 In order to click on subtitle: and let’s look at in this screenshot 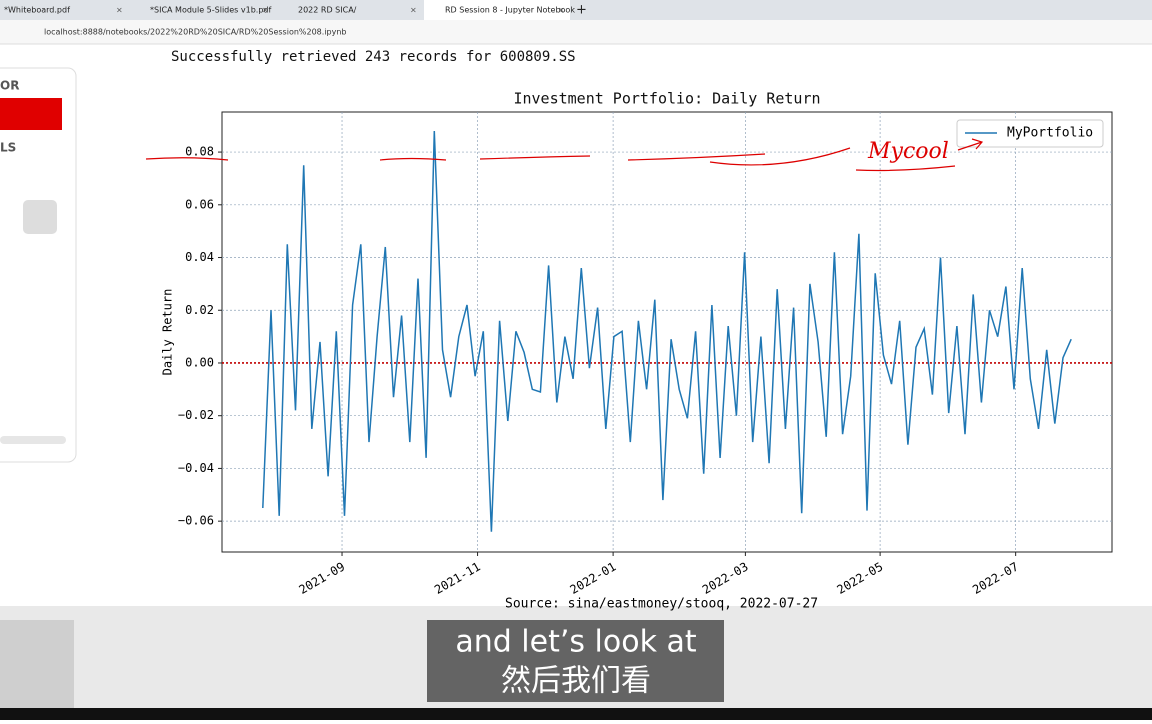, I will do `click(576, 642)`.